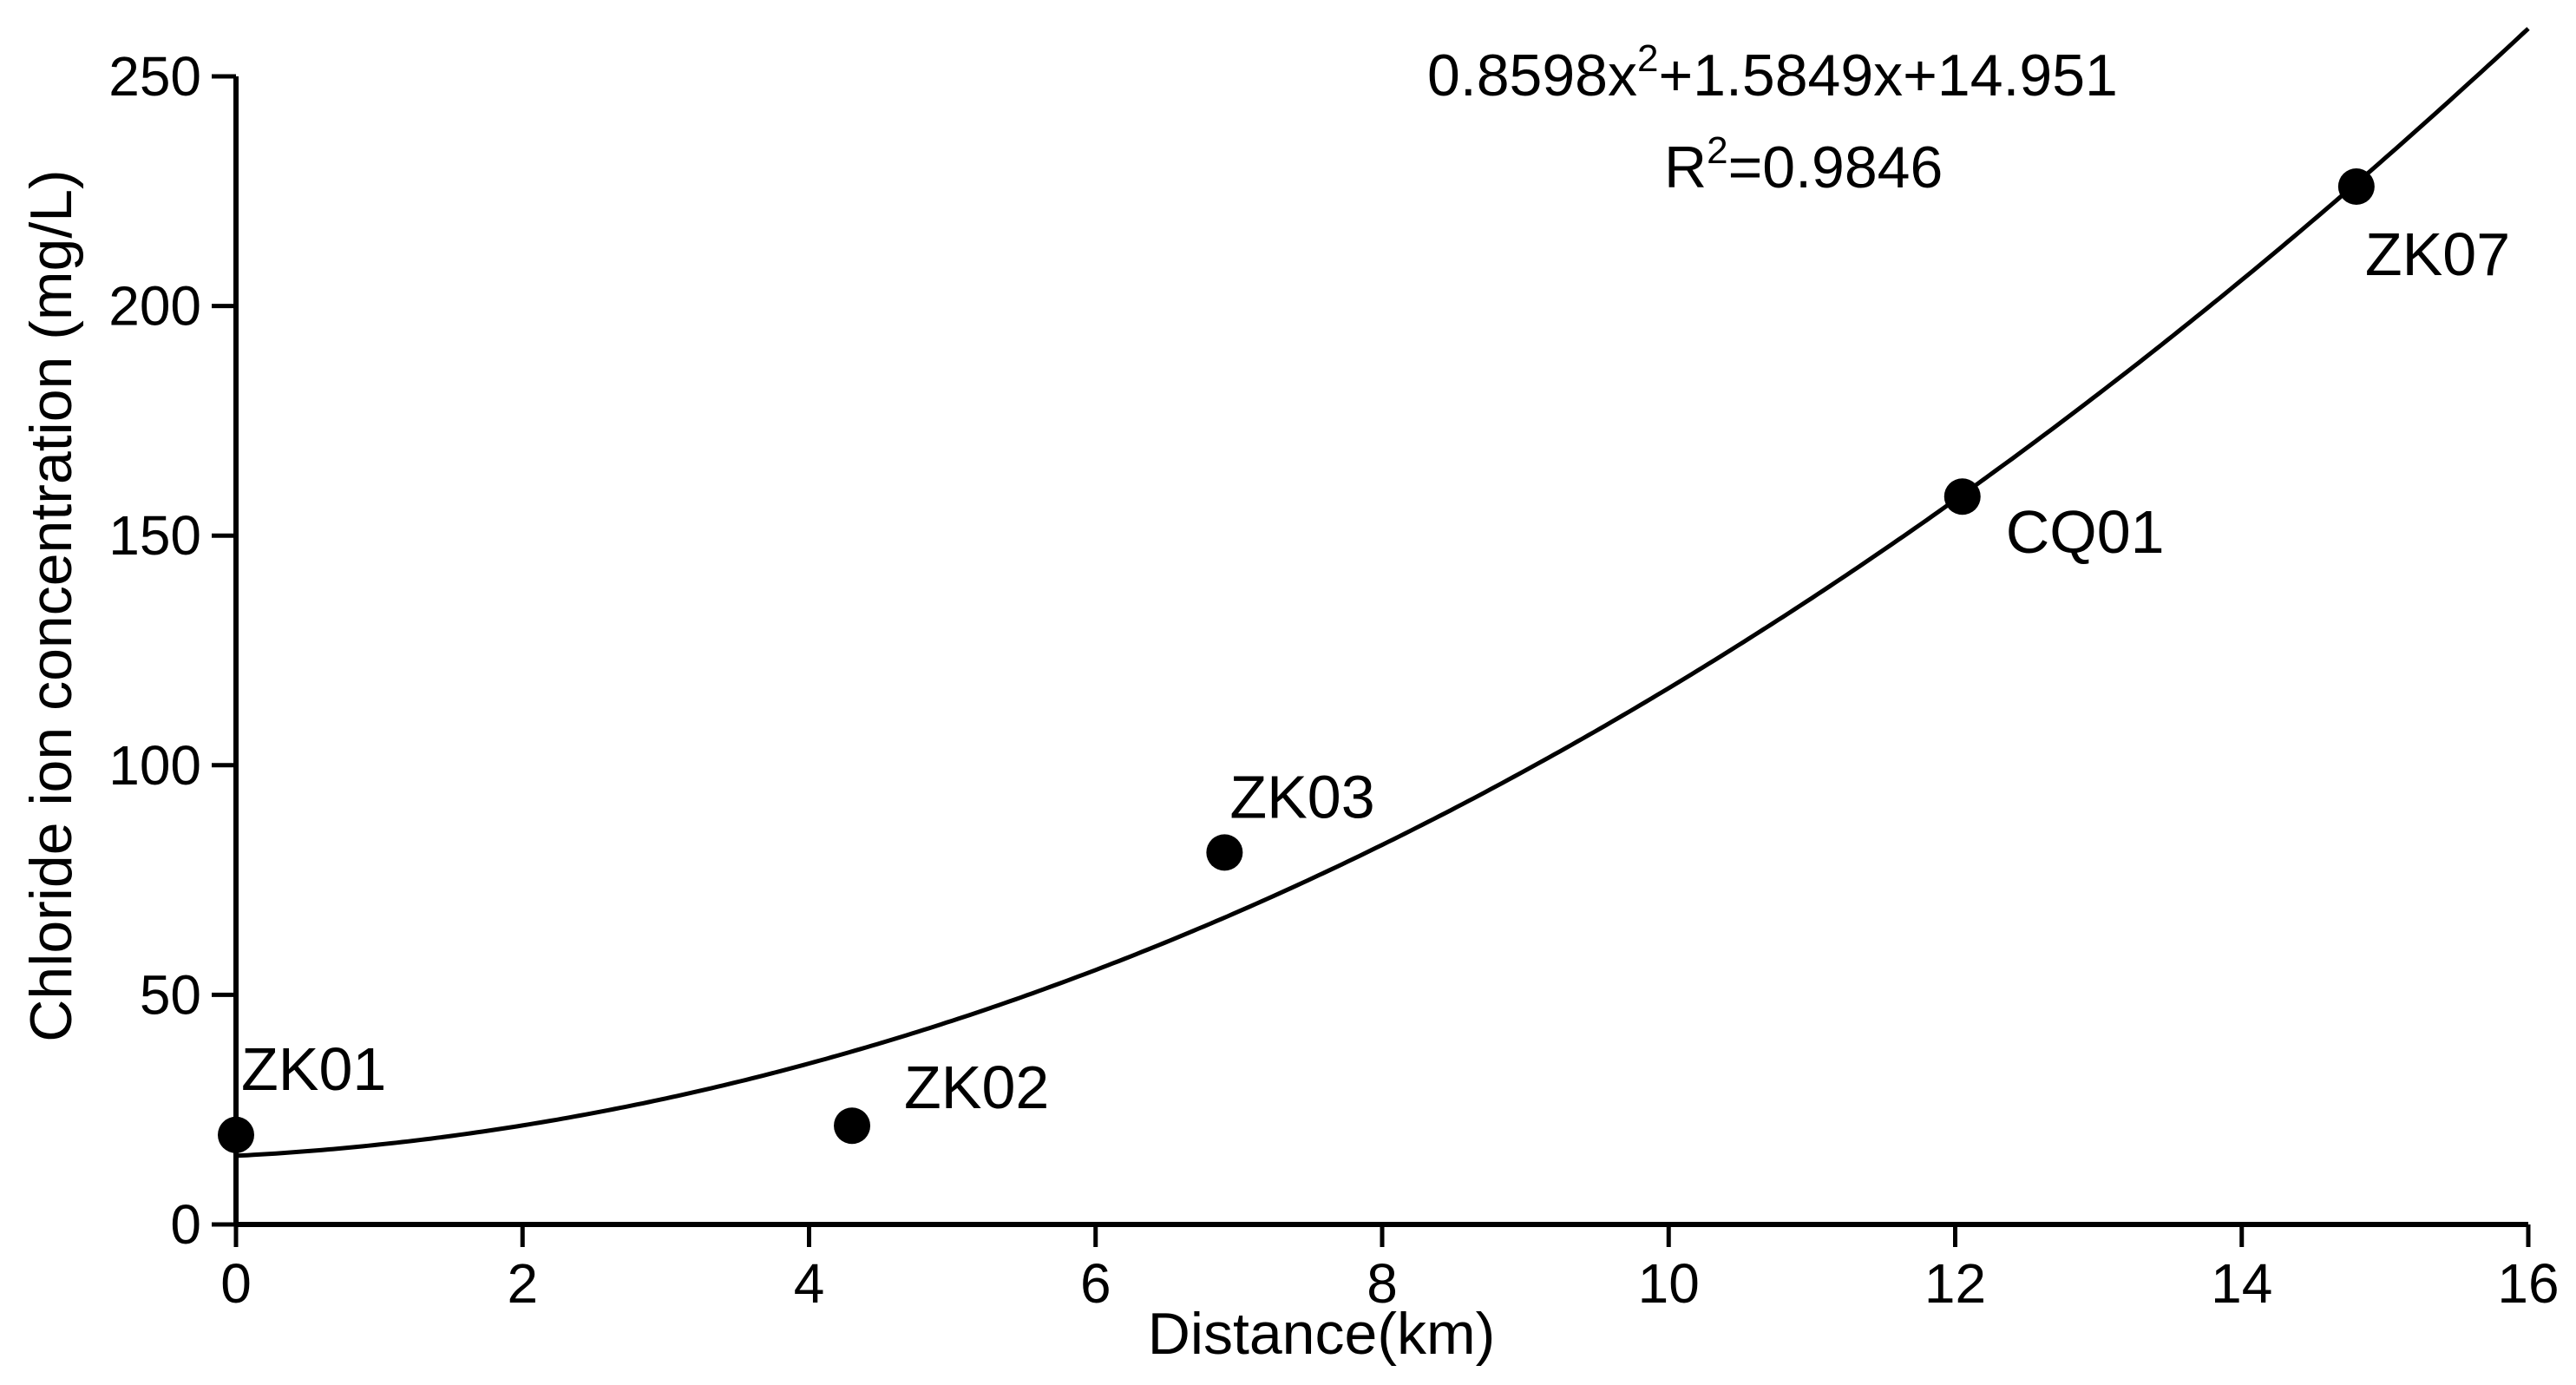 The height and width of the screenshot is (1385, 2576). What do you see at coordinates (1772, 72) in the screenshot?
I see `equation-label: 0.8598x2+1.5849x+14.951` at bounding box center [1772, 72].